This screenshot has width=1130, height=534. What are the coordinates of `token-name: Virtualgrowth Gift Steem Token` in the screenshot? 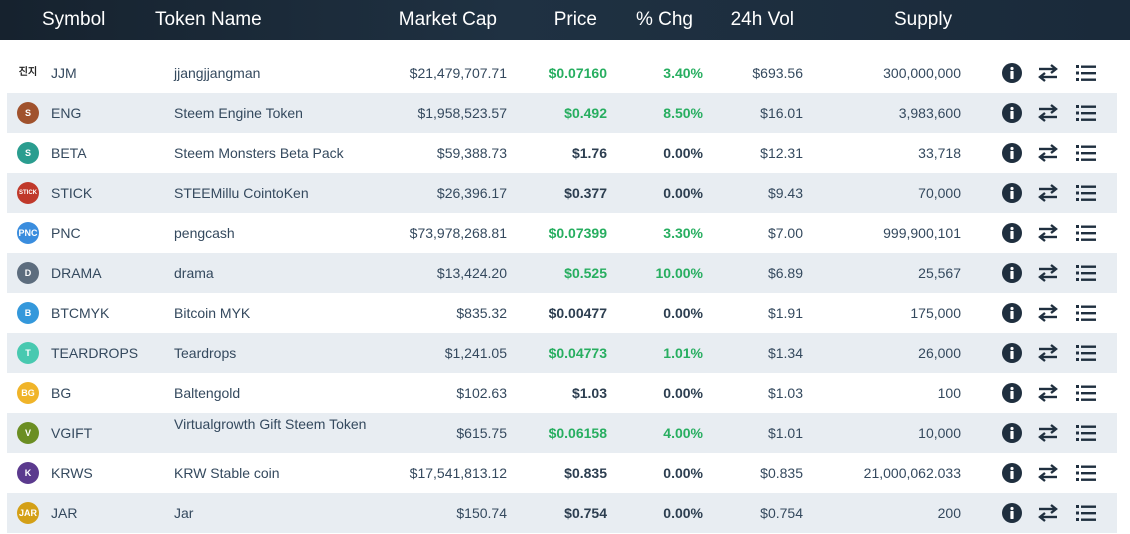 It's located at (270, 424).